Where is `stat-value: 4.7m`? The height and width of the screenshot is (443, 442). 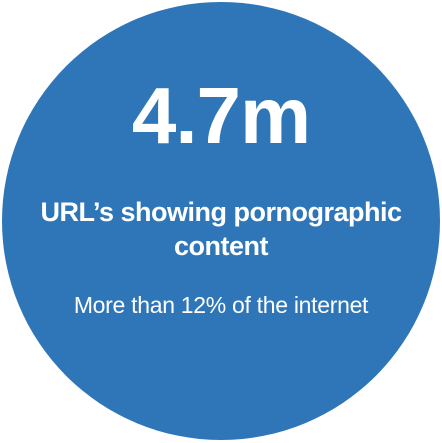 stat-value: 4.7m is located at coordinates (221, 115).